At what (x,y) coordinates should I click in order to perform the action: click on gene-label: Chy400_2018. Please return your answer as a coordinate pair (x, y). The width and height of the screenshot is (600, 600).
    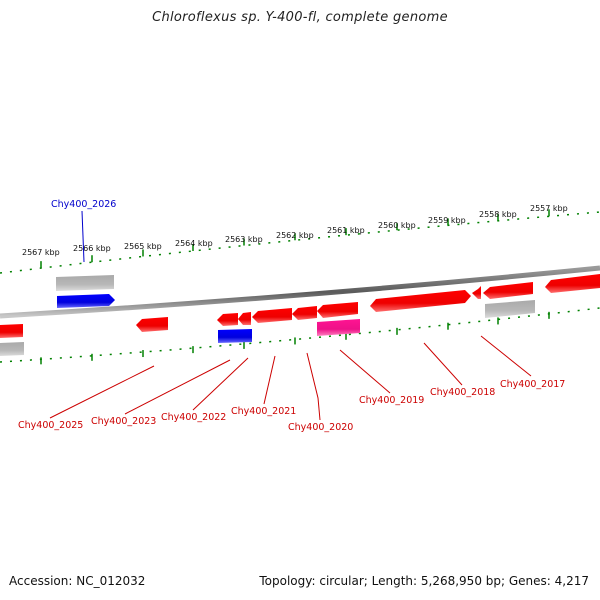
    Looking at the image, I should click on (462, 392).